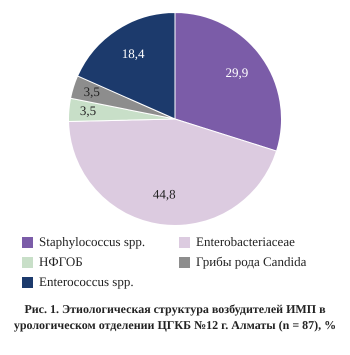 This screenshot has height=355, width=350. What do you see at coordinates (236, 72) in the screenshot?
I see `data-label: 29,9` at bounding box center [236, 72].